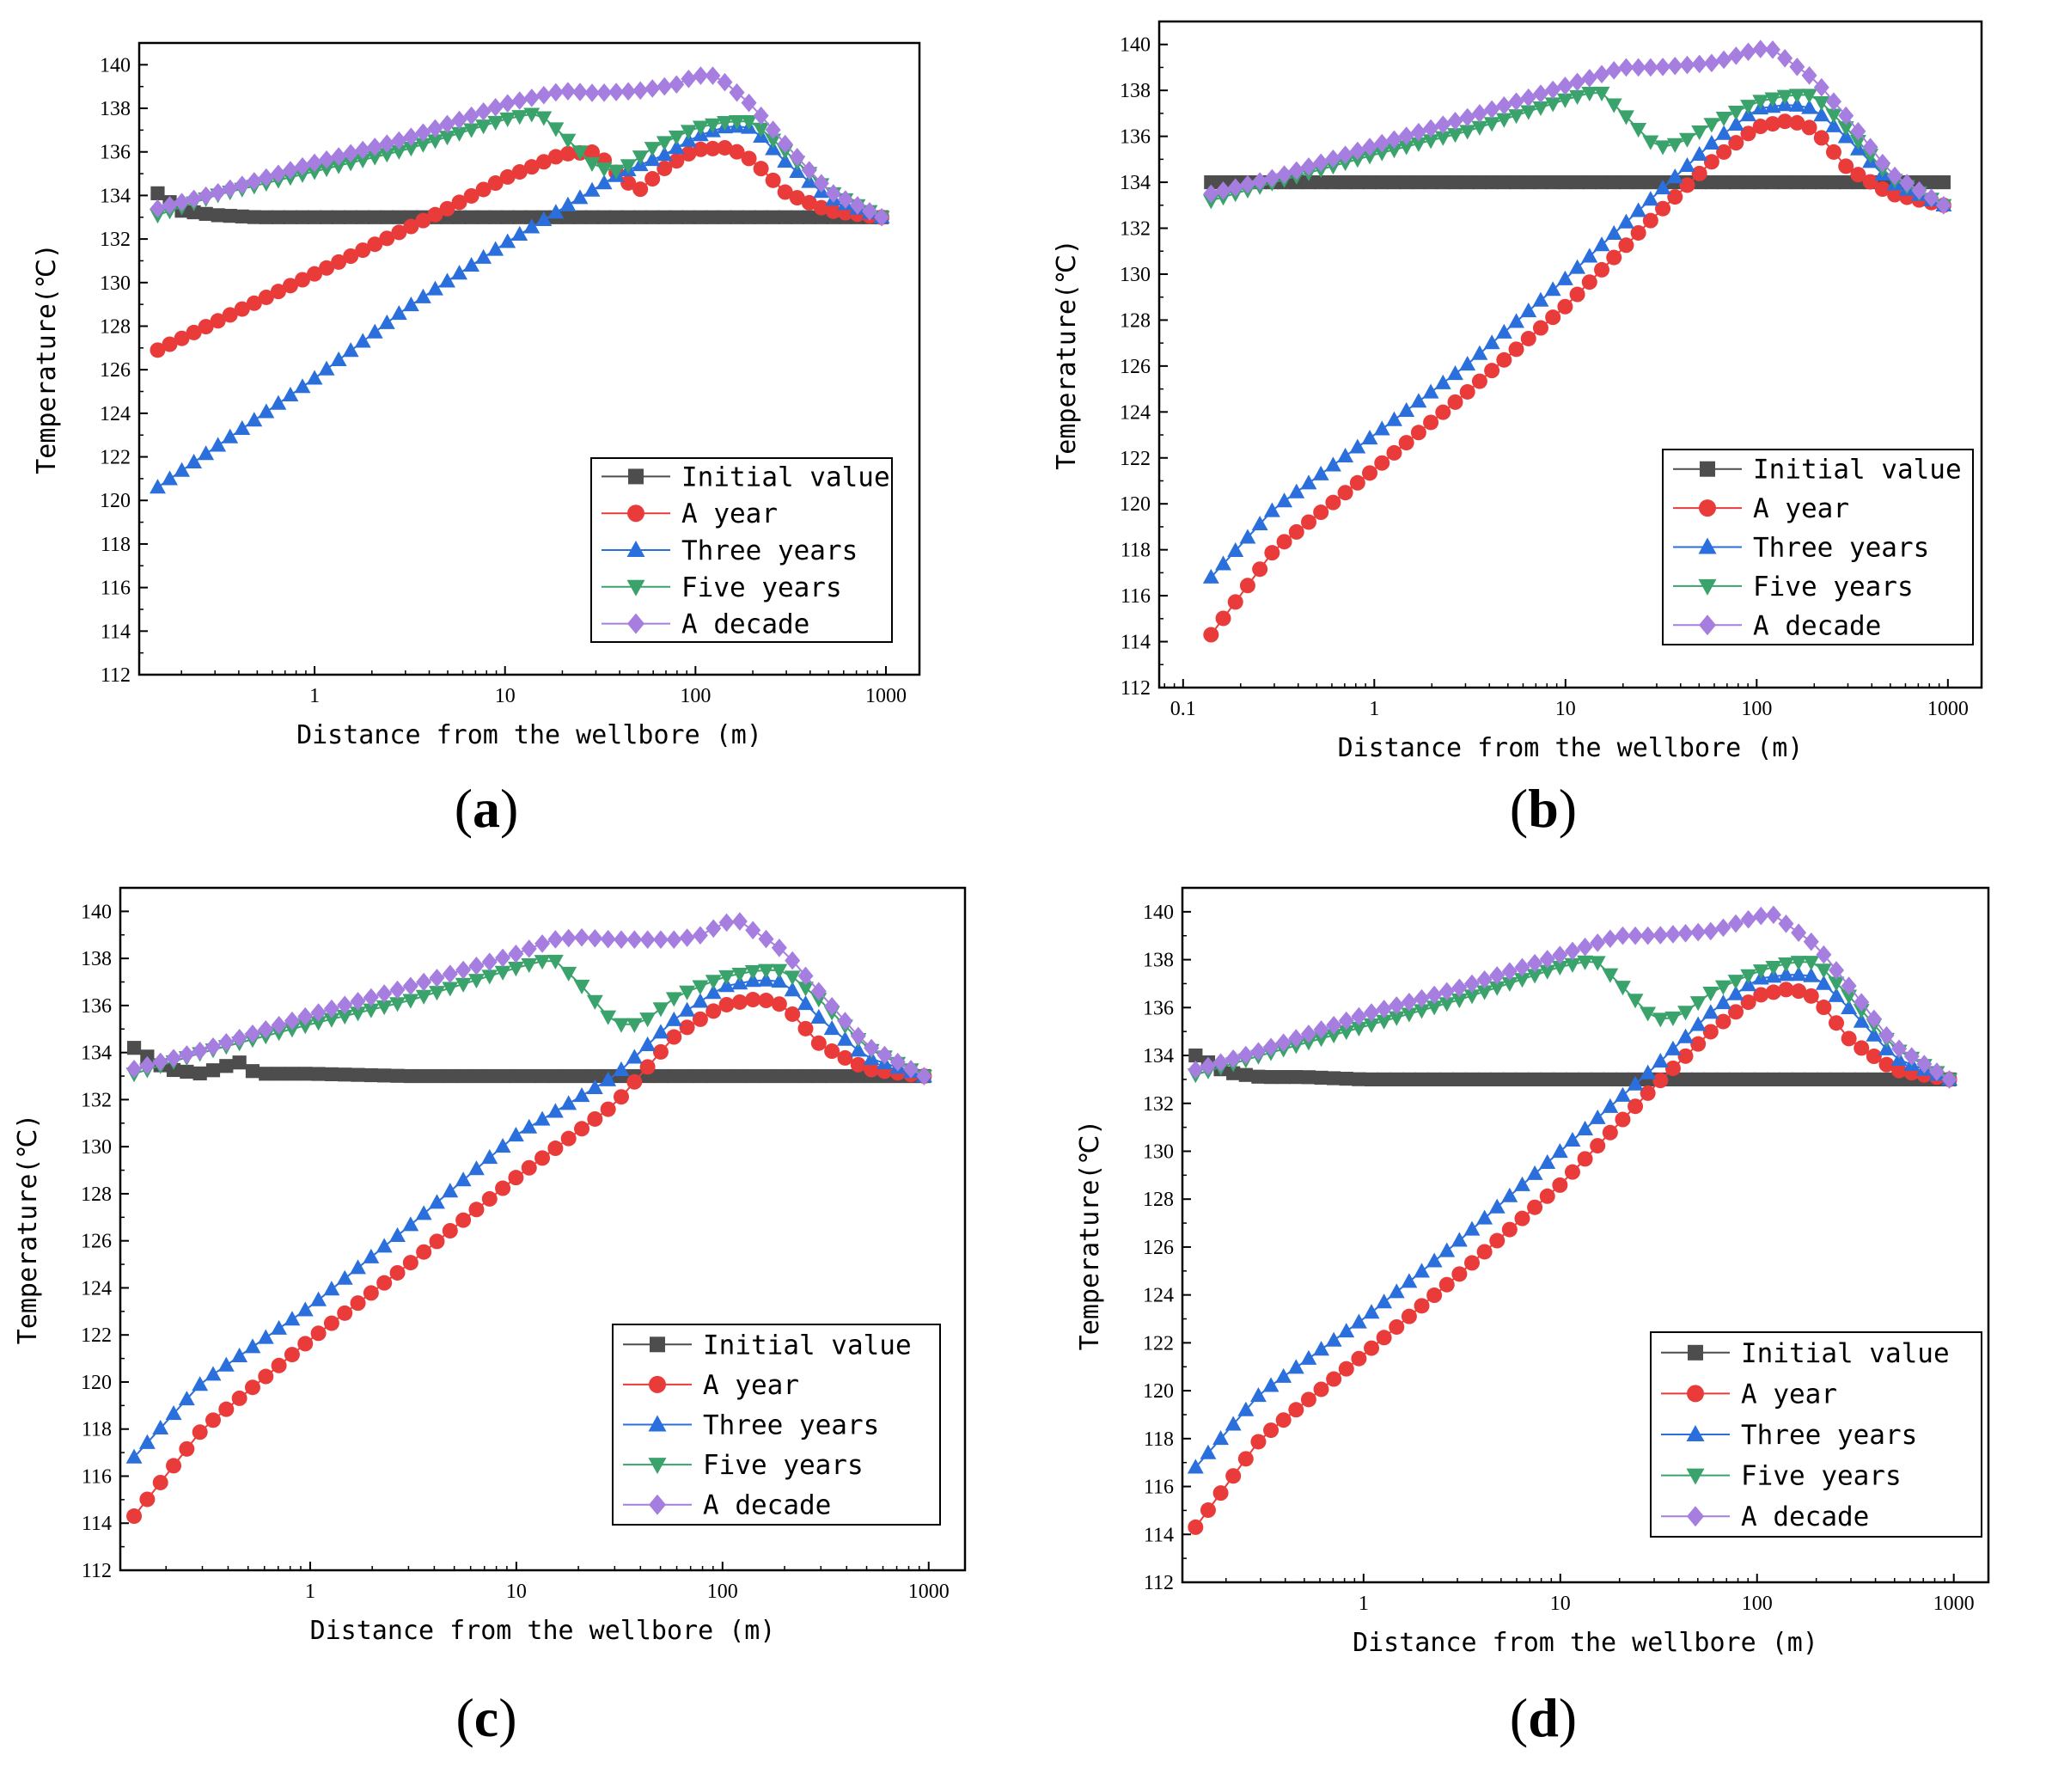 Image resolution: width=2046 pixels, height=1792 pixels. Describe the element at coordinates (505, 696) in the screenshot. I see `x-tick-label: 10` at that location.